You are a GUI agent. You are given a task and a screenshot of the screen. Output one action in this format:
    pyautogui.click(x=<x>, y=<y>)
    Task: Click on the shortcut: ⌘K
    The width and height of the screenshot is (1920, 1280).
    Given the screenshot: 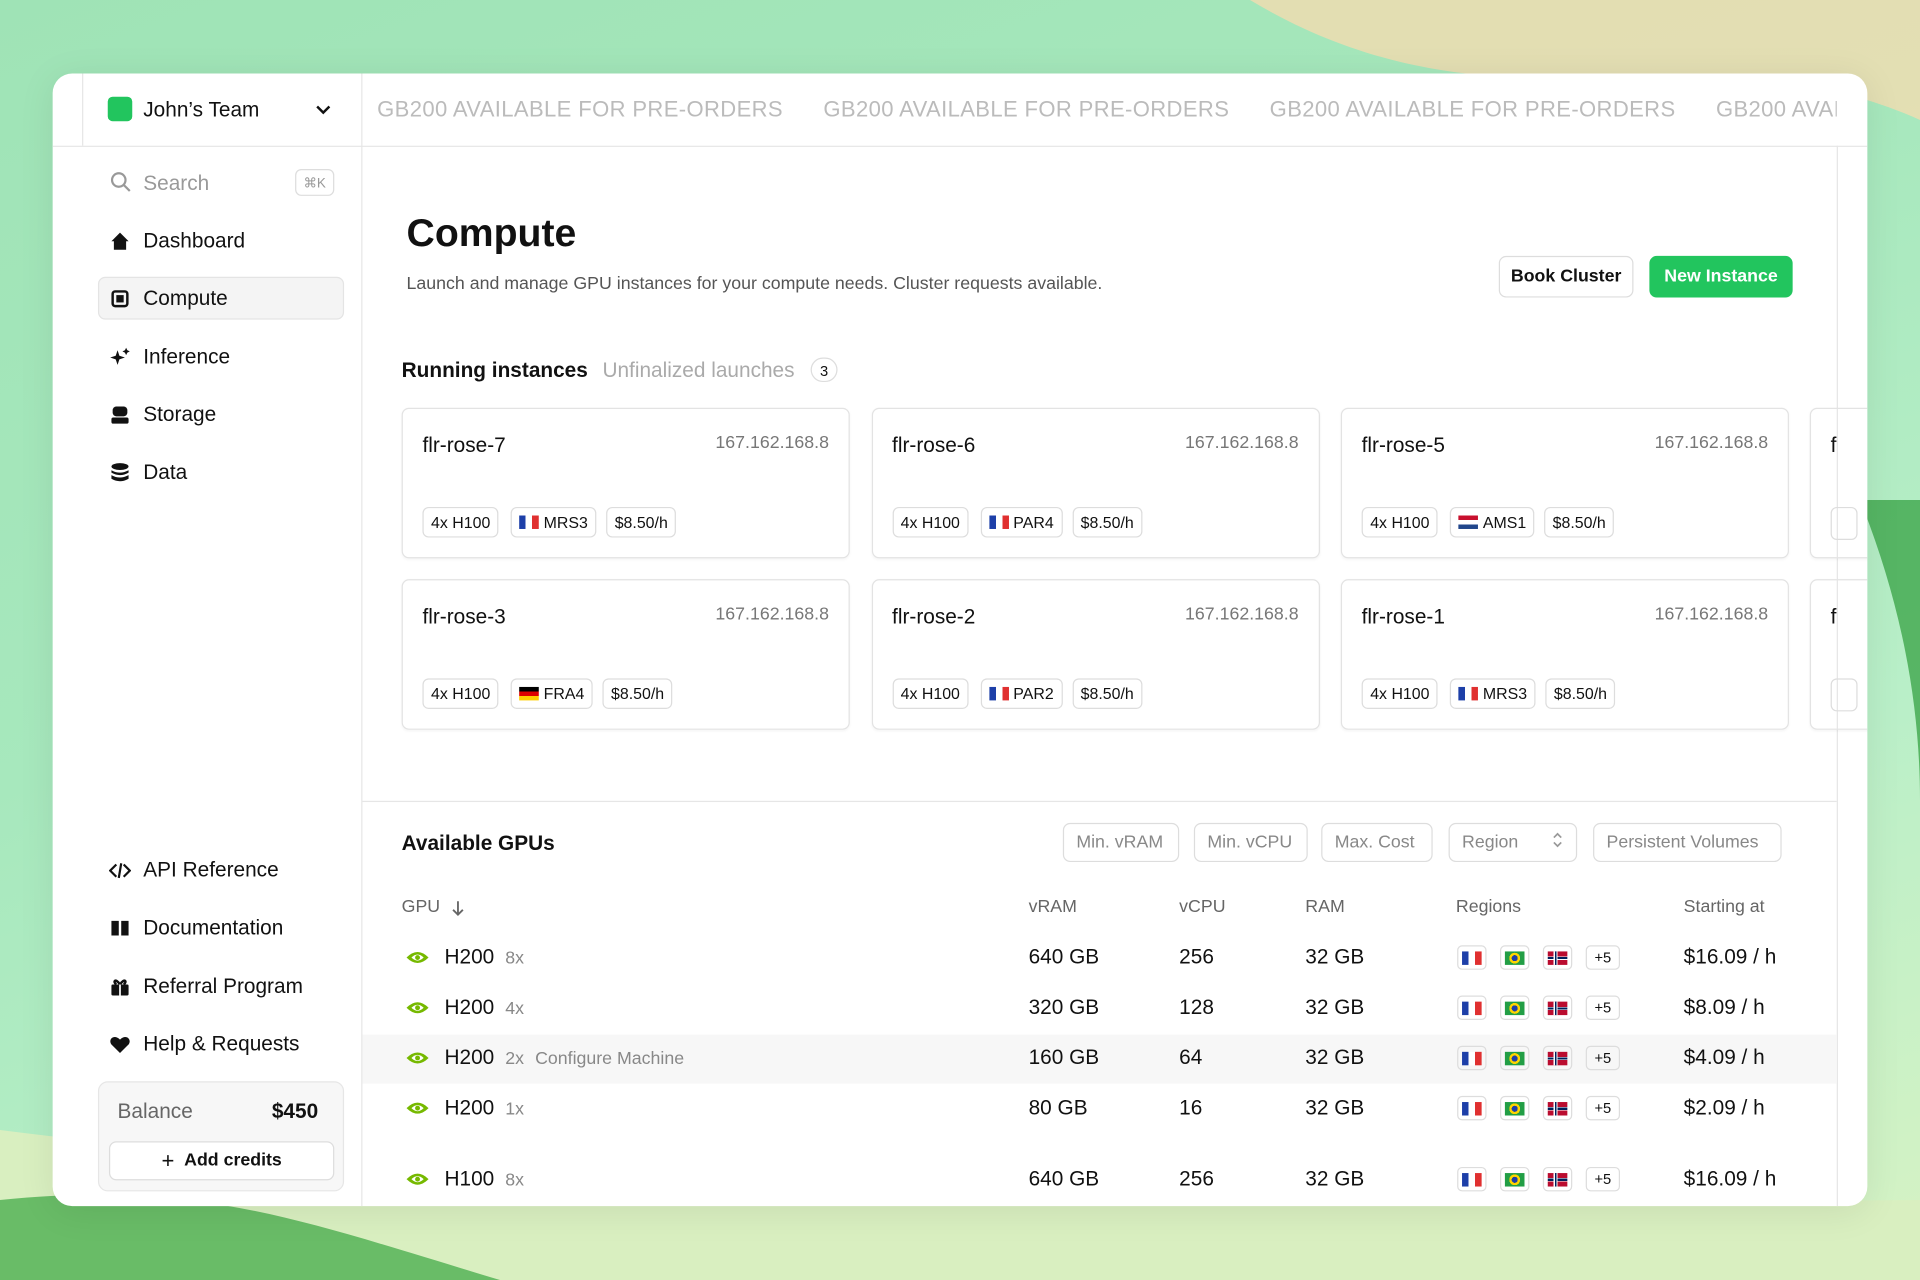 What is the action you would take?
    pyautogui.click(x=315, y=182)
    